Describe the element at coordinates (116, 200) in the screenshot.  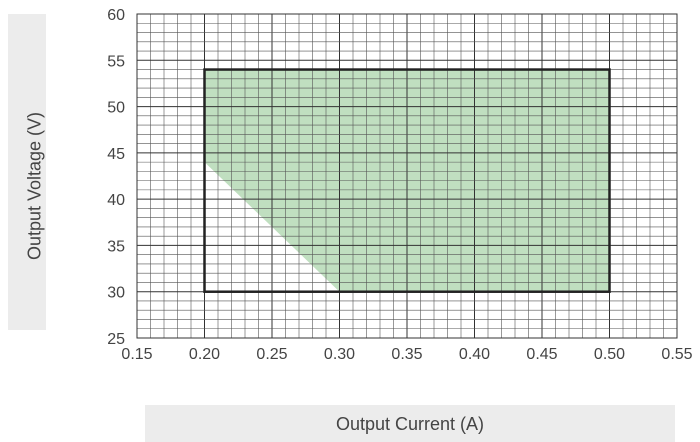
I see `y-tick-label: 40` at that location.